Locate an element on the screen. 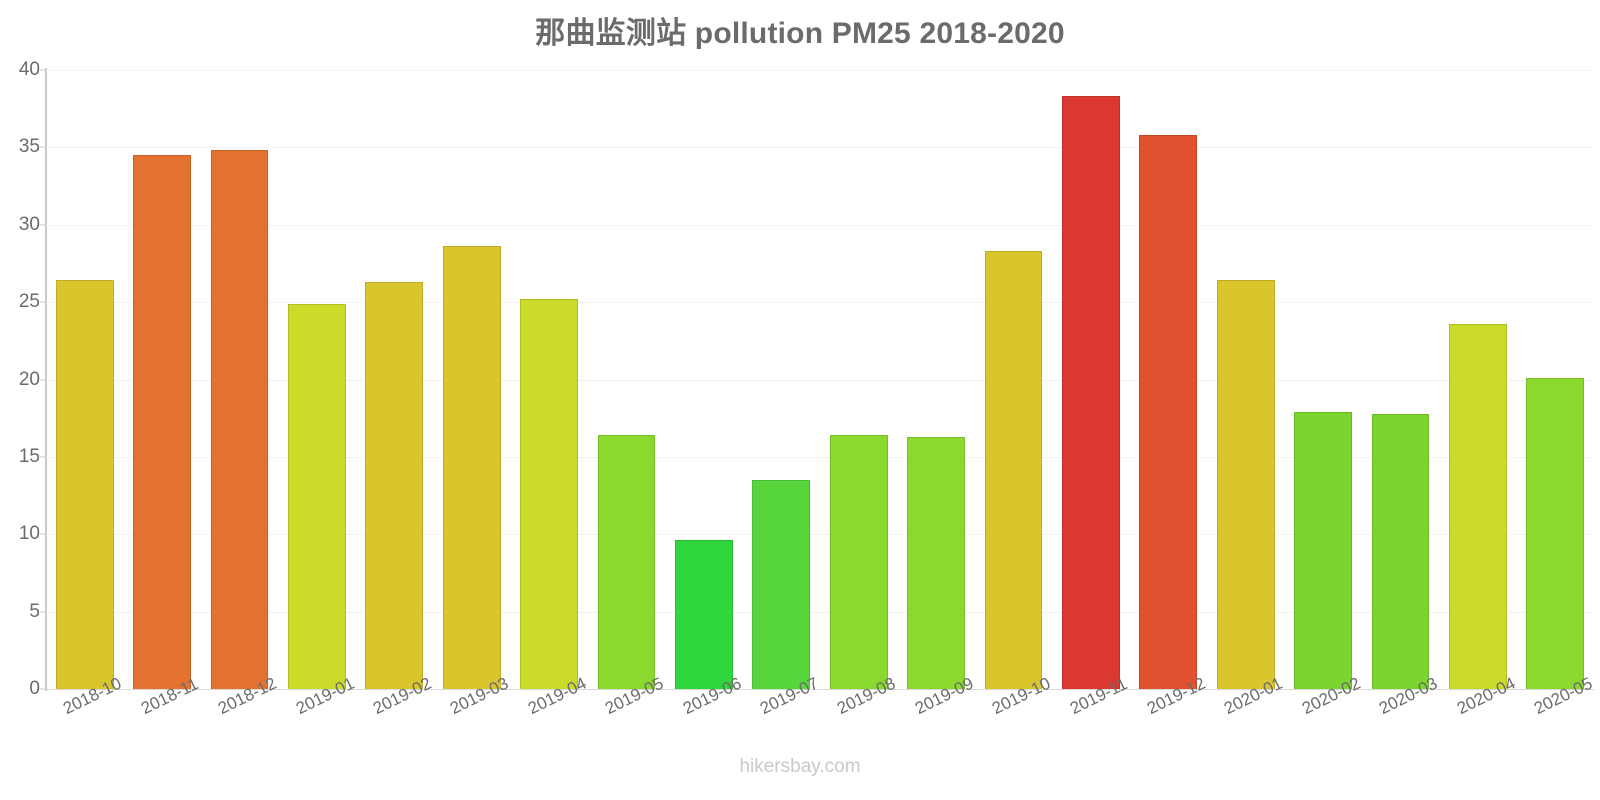 Image resolution: width=1600 pixels, height=800 pixels. y-axis-tick-label: 0 is located at coordinates (34, 688).